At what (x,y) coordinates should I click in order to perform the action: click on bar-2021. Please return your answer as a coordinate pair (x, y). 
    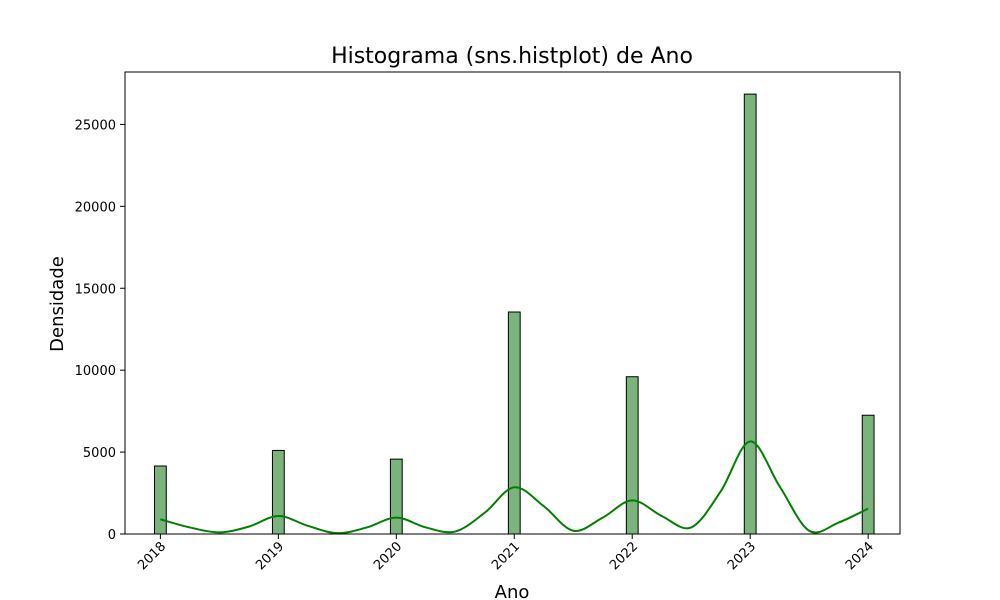
    Looking at the image, I should click on (514, 423).